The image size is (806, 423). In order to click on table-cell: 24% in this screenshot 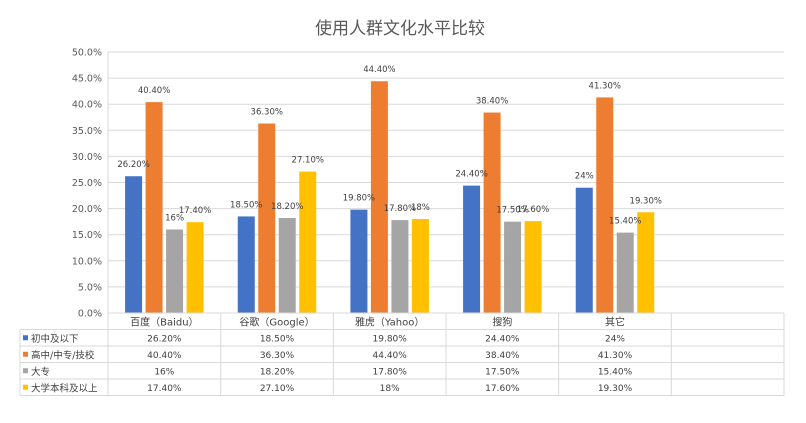, I will do `click(615, 339)`.